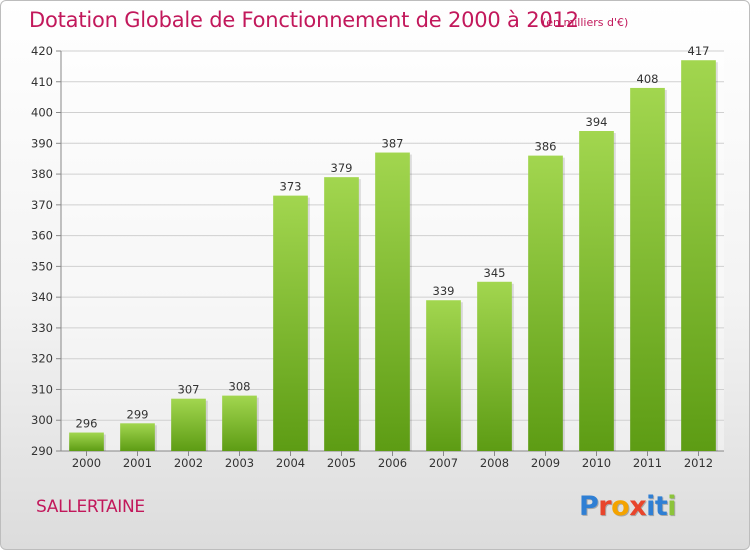 The width and height of the screenshot is (750, 550). I want to click on y-tick-label: 320, so click(42, 359).